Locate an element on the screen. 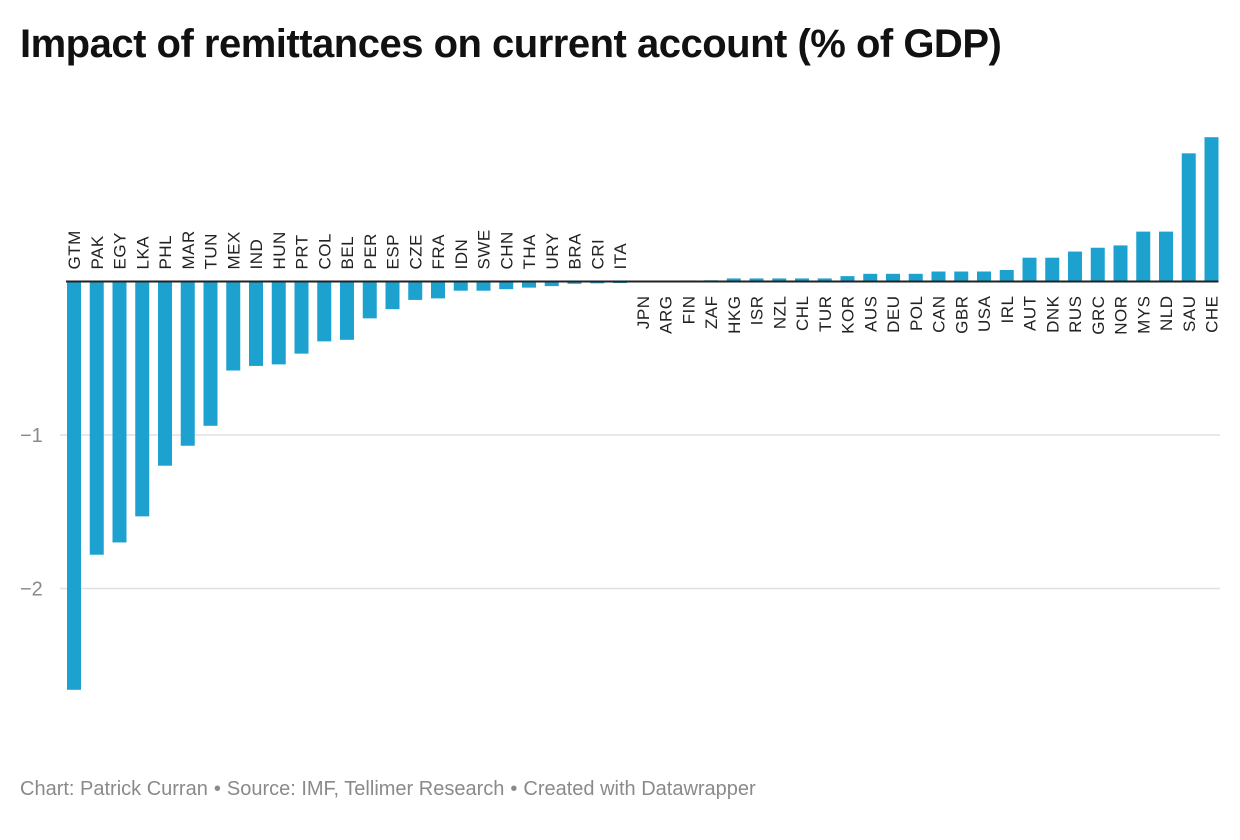  category-label-gbr: GBR is located at coordinates (961, 315).